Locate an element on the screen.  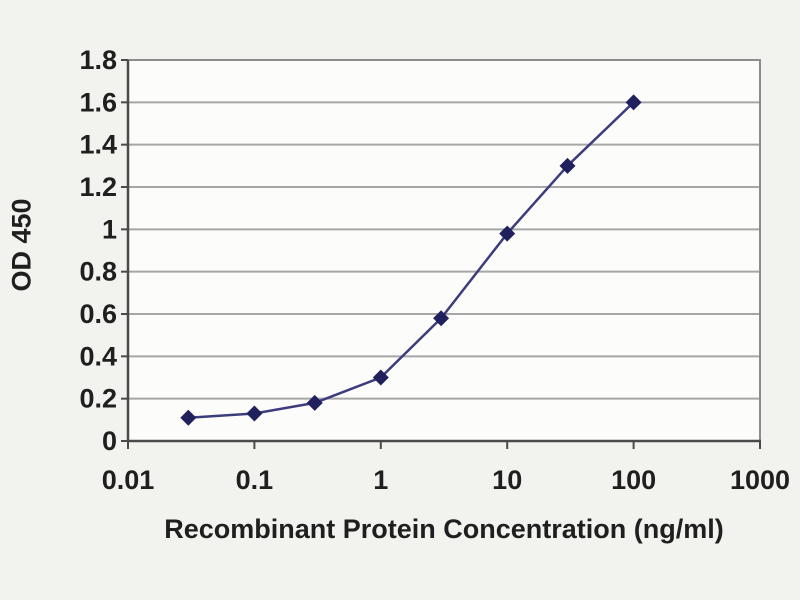
y-tick-label: 0.2 is located at coordinates (98, 399).